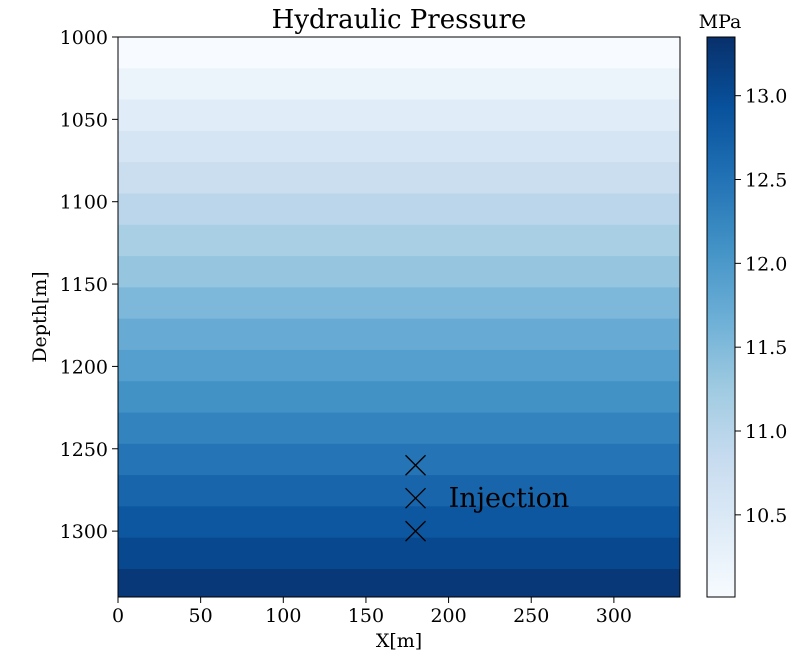  I want to click on y-tick-label: 1250, so click(84, 450).